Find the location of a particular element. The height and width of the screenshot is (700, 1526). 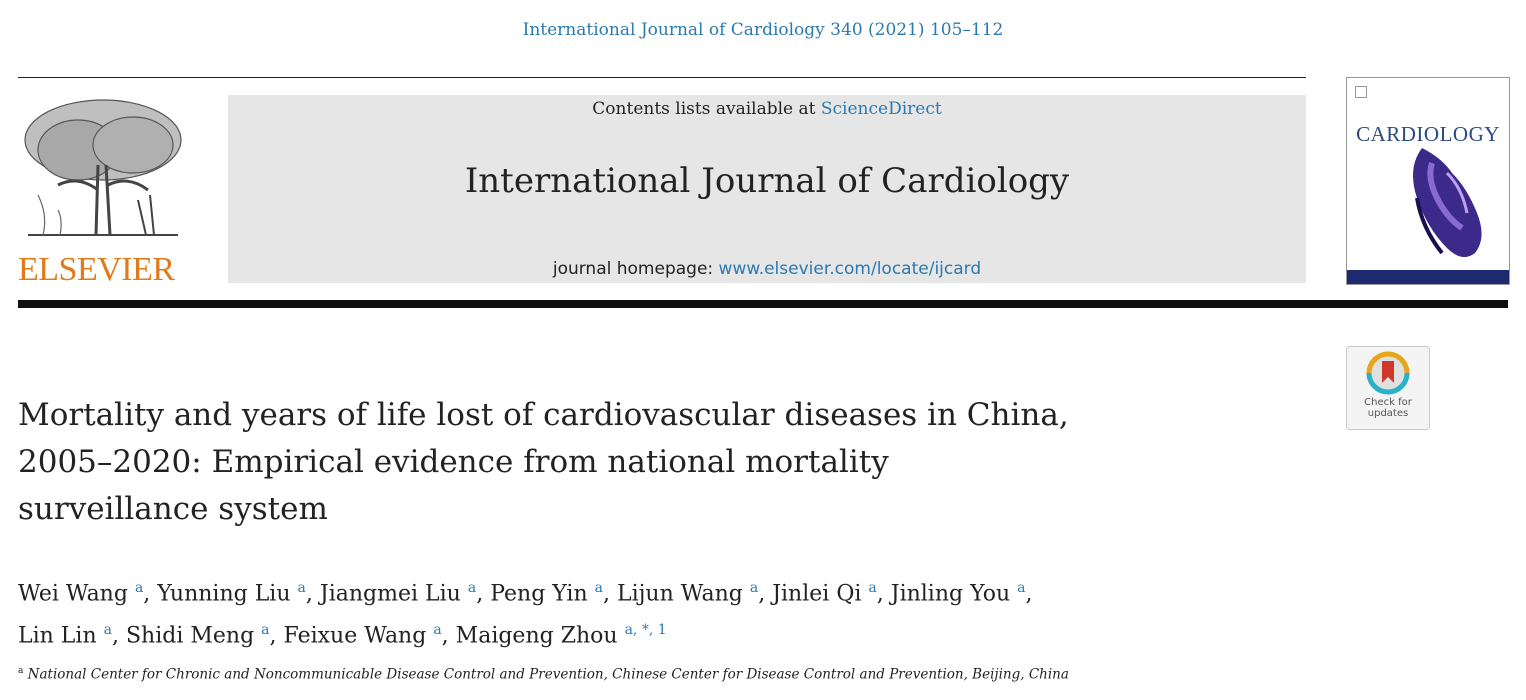

header-divider is located at coordinates (763, 304).